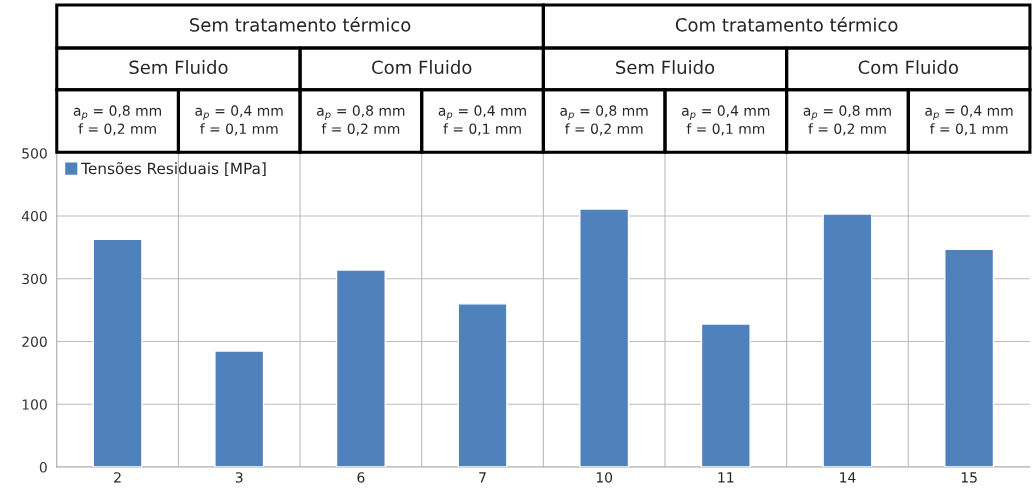 The width and height of the screenshot is (1032, 499). I want to click on y-tick-label: 100, so click(34, 404).